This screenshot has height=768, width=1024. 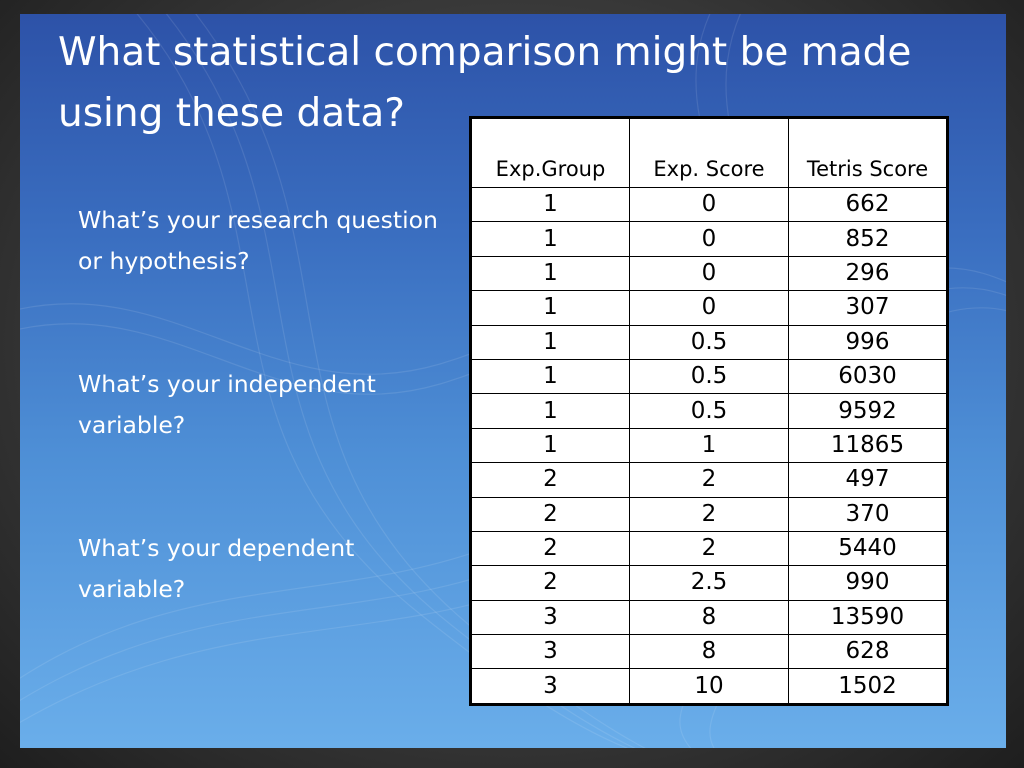 I want to click on header-exp-score: Exp. Score, so click(x=709, y=152).